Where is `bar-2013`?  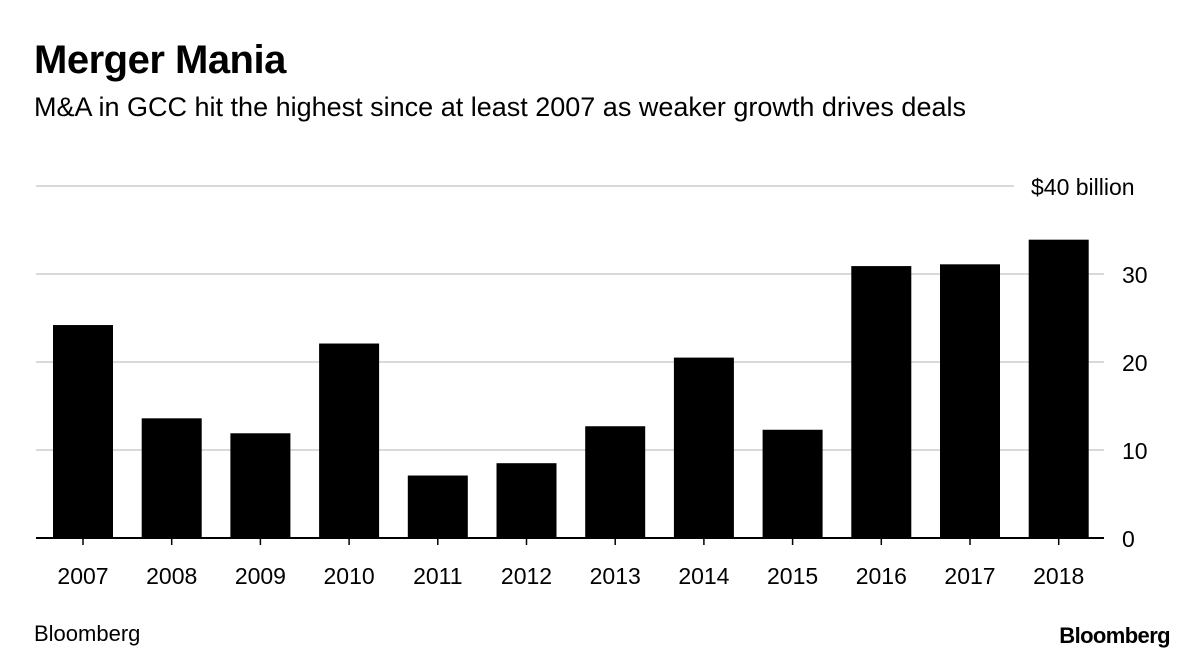
bar-2013 is located at coordinates (615, 482).